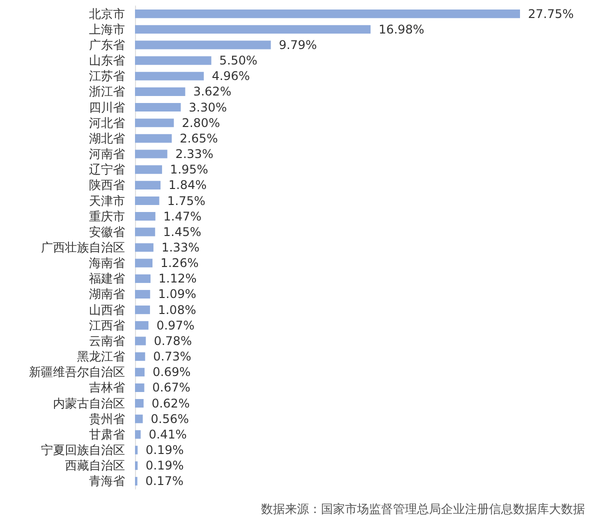 Image resolution: width=600 pixels, height=527 pixels. Describe the element at coordinates (107, 201) in the screenshot. I see `y-tick-label: 天津市` at that location.